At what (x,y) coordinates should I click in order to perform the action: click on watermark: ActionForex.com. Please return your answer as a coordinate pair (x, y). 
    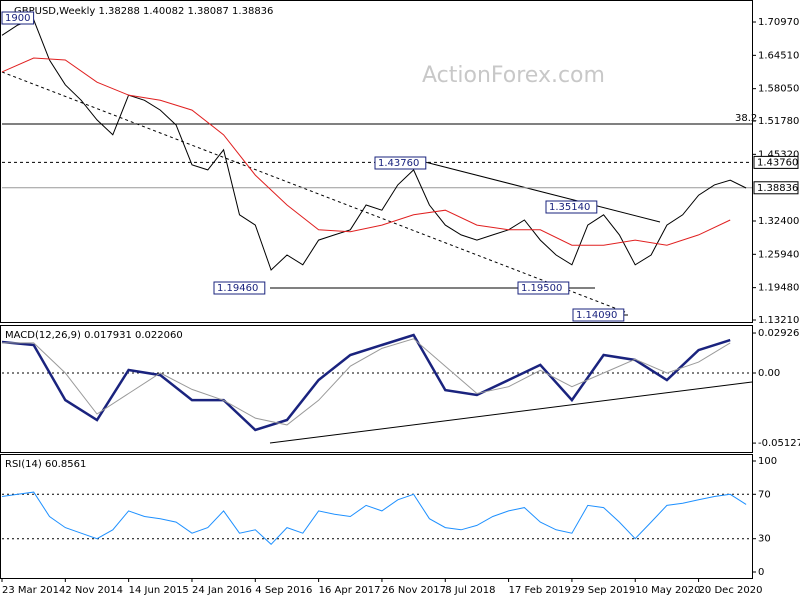
    Looking at the image, I should click on (513, 75).